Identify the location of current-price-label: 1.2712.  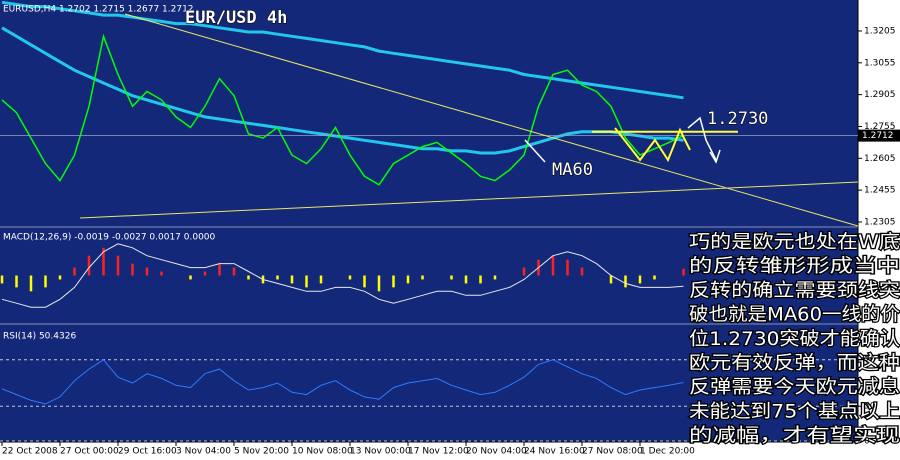
(878, 136).